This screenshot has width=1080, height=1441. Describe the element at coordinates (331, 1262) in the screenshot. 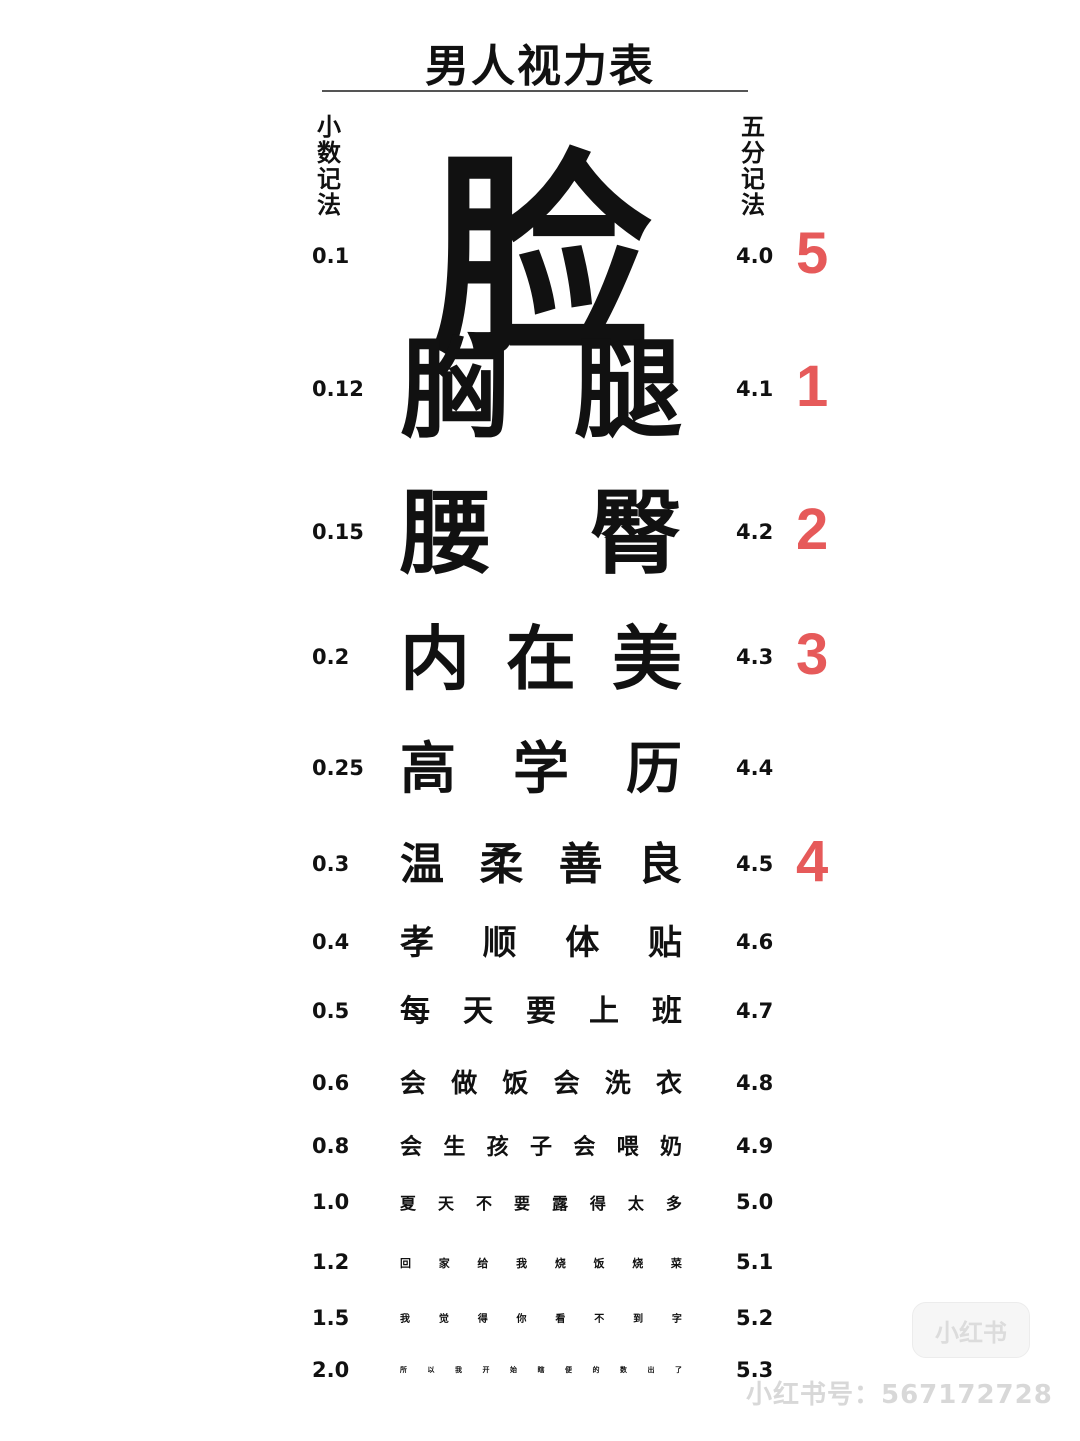

I see `decimal-value: 1.2` at that location.